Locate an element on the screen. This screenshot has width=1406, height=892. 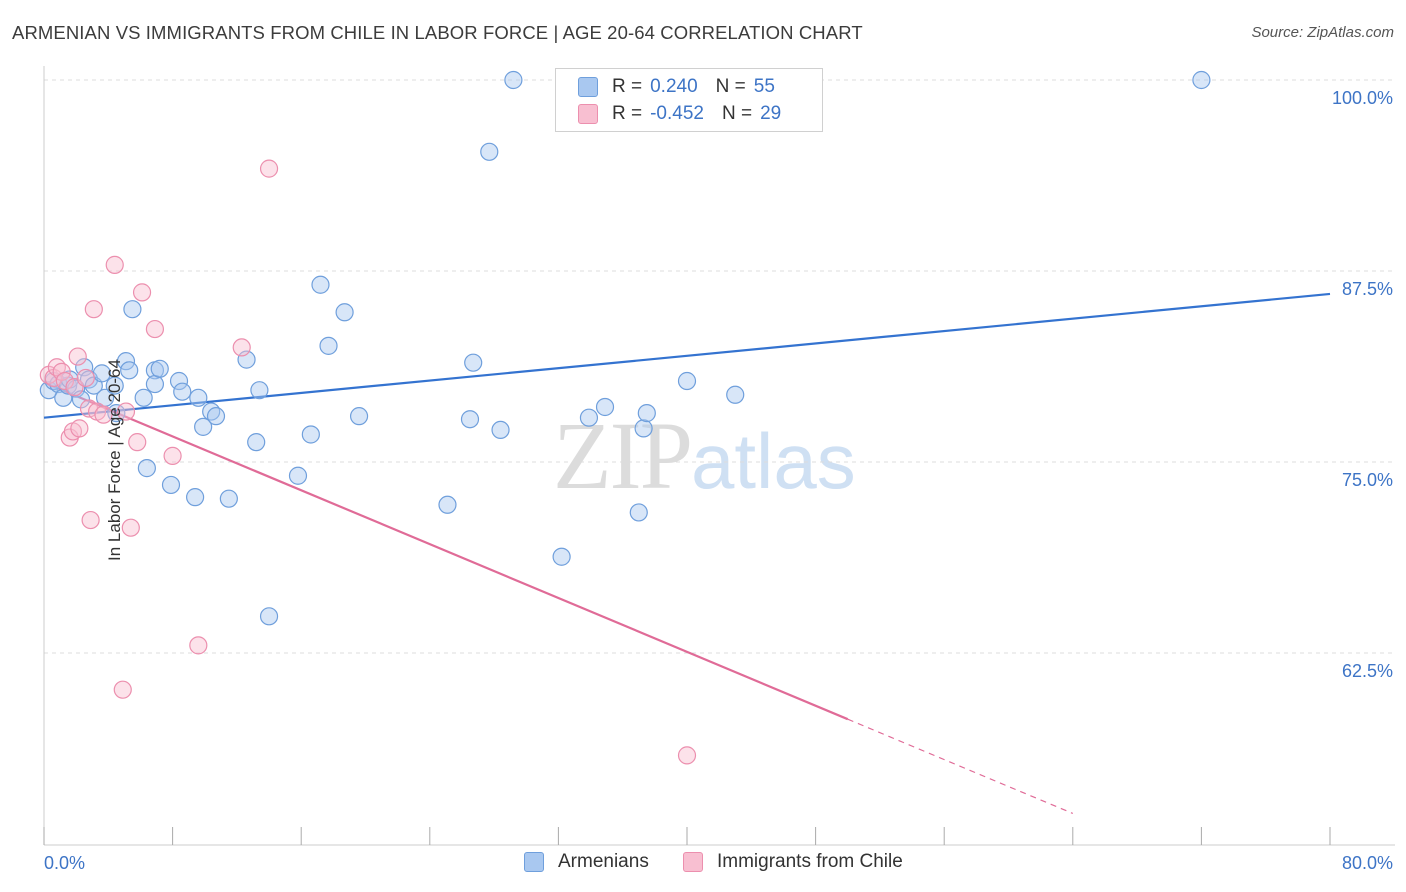
watermark: ZIPatlas is located at coordinates (704, 455).